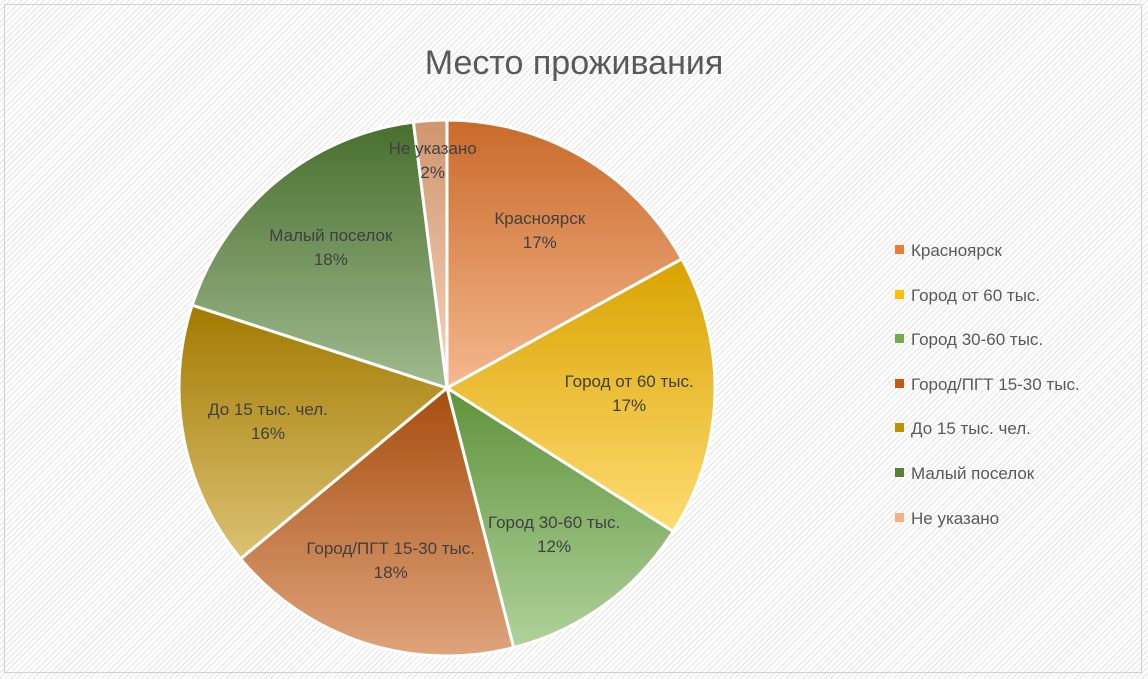 Image resolution: width=1148 pixels, height=679 pixels. I want to click on label-category: Город/ПГТ 15-30 тыс., so click(390, 549).